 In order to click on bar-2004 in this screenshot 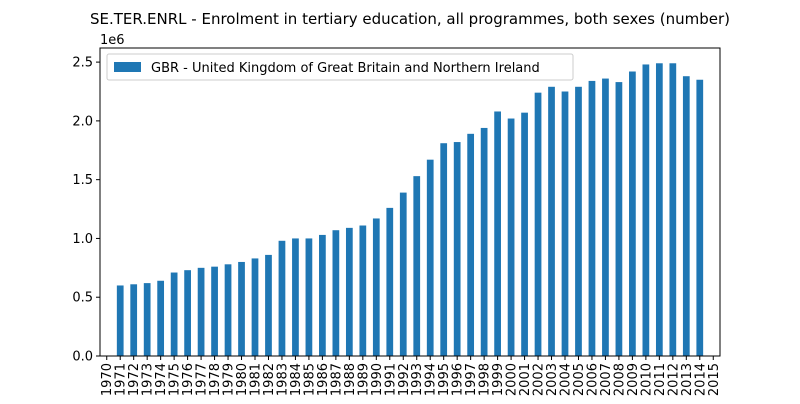, I will do `click(565, 223)`.